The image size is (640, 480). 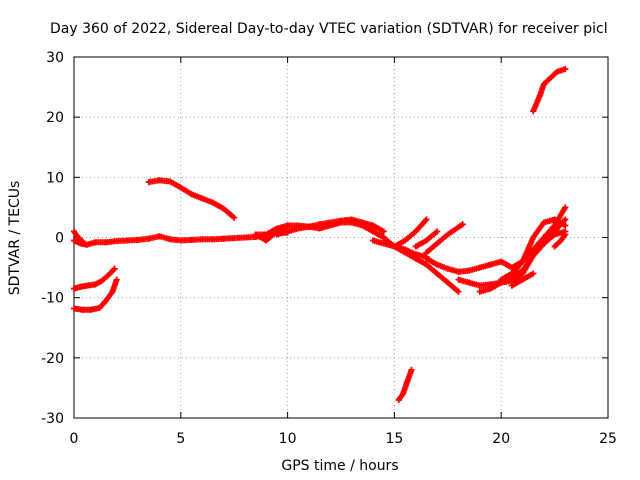 I want to click on x-tick-label: 20, so click(x=501, y=439).